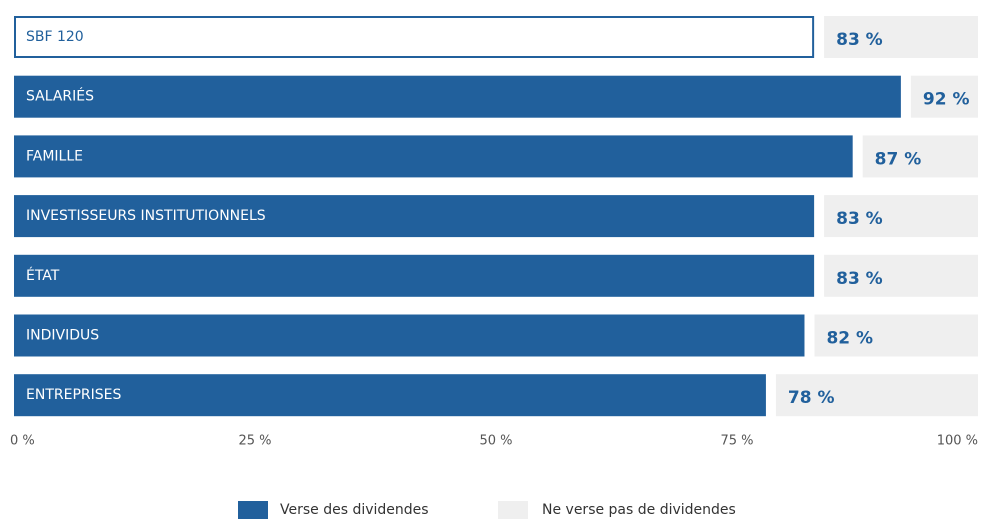 Image resolution: width=982 pixels, height=519 pixels. I want to click on x-tick-label: 0 %, so click(22, 441).